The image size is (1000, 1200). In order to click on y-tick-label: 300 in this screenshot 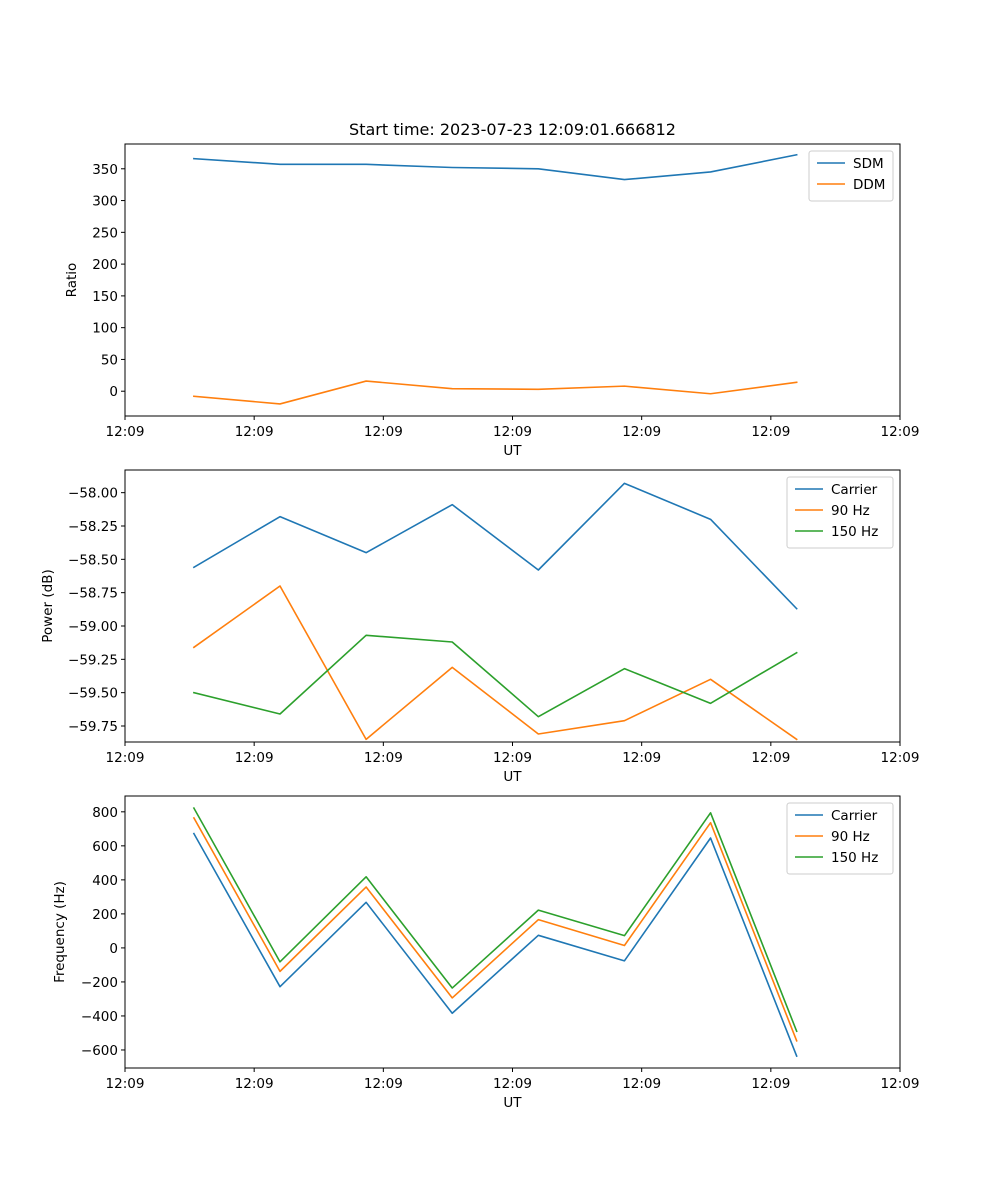, I will do `click(105, 202)`.